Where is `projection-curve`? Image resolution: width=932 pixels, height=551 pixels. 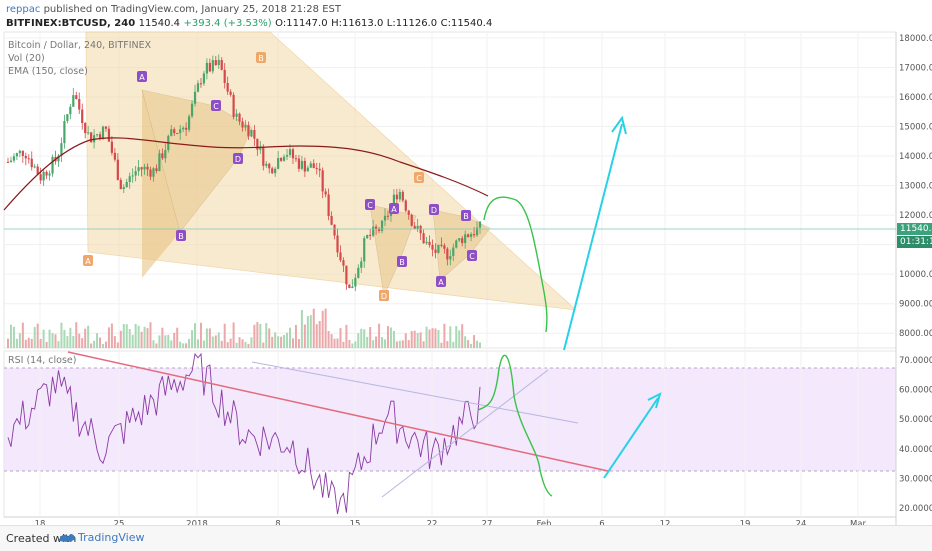
projection-curve is located at coordinates (515, 264).